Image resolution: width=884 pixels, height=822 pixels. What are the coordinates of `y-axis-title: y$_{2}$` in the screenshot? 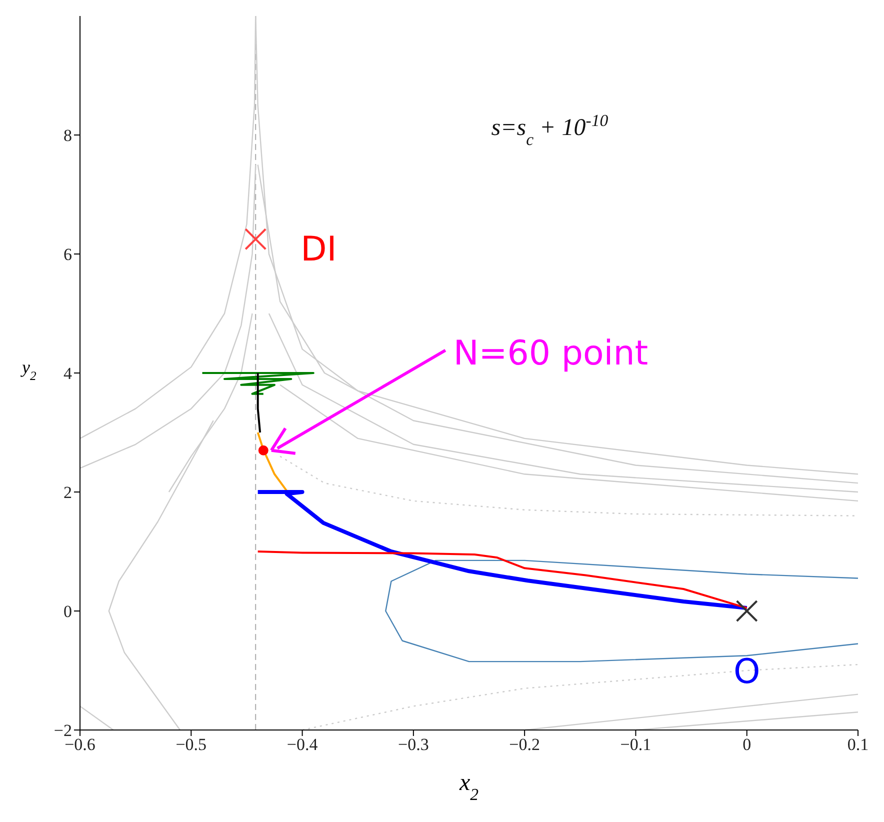 It's located at (28, 370).